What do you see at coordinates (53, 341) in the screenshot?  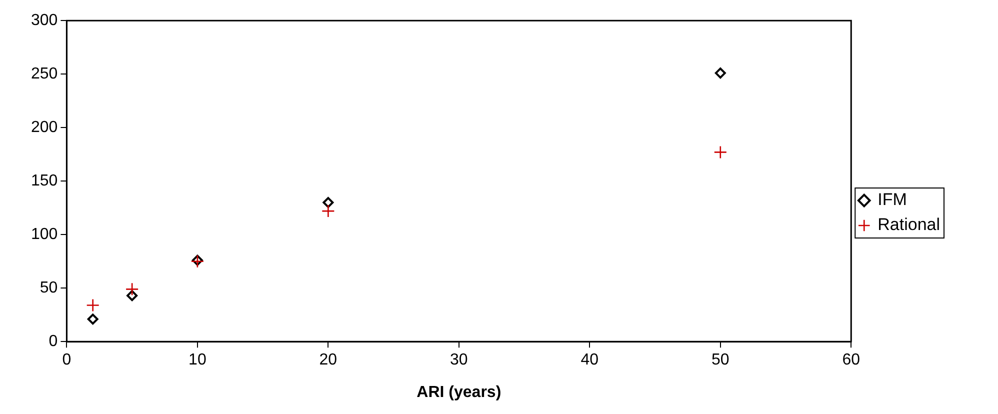 I see `y-tick-label: 0` at bounding box center [53, 341].